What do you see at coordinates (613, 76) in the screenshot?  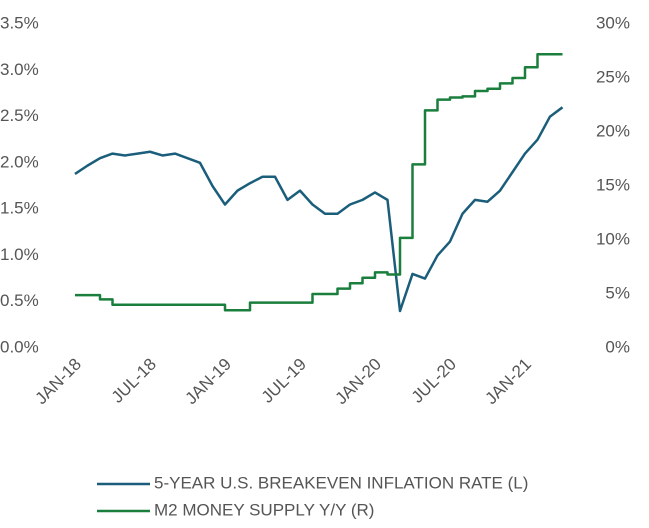 I see `y2-tick-label: 25%` at bounding box center [613, 76].